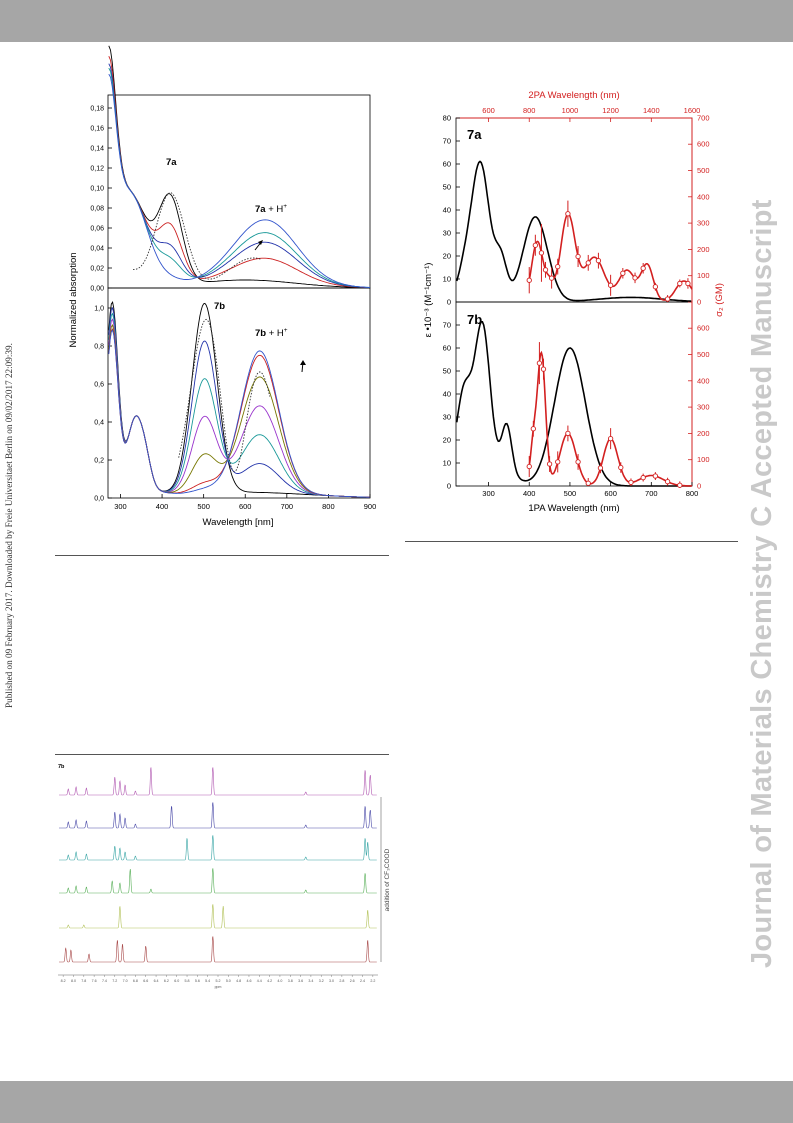  I want to click on tpa-bottom-left-label: 70, so click(447, 325).